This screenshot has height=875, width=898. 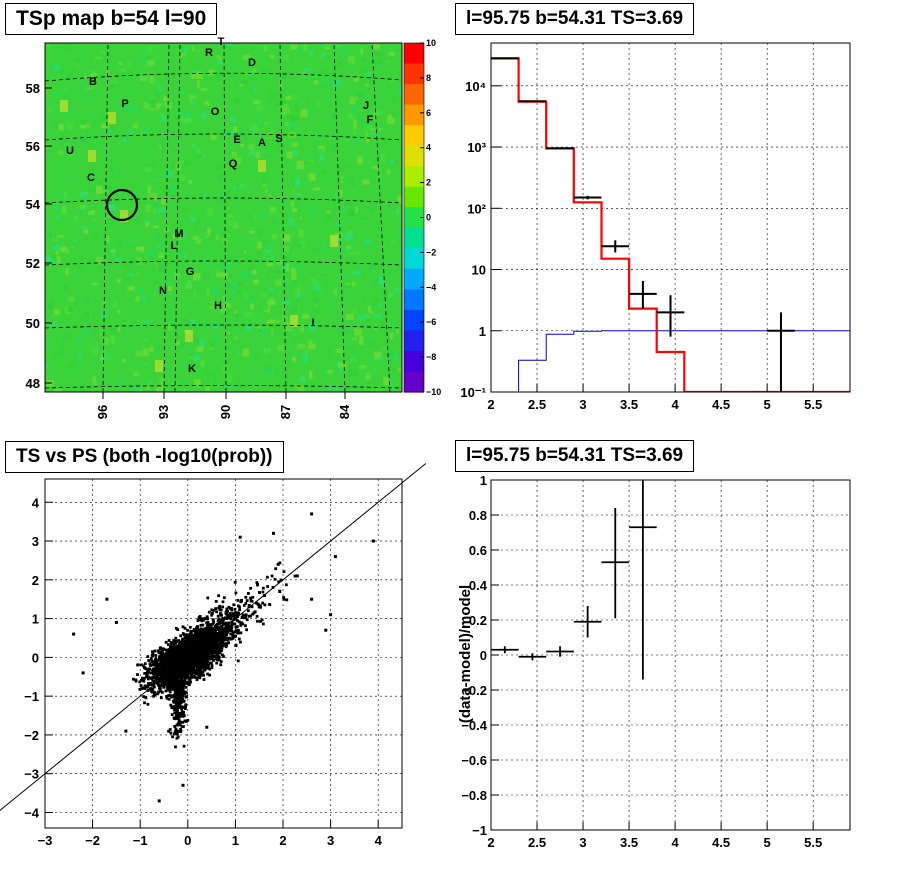 I want to click on residual-data-points, so click(x=574, y=580).